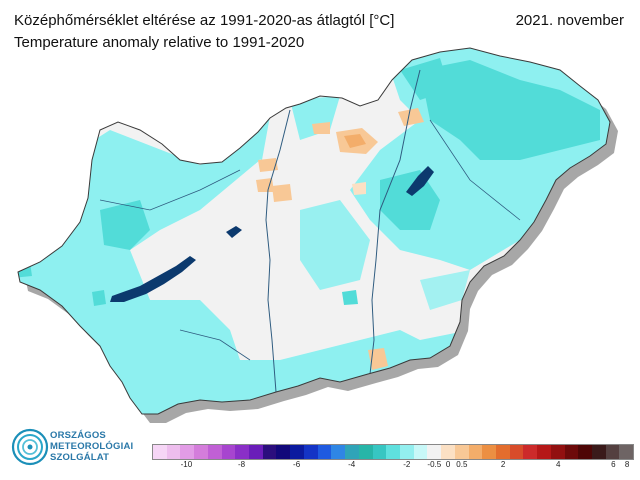  What do you see at coordinates (78, 435) in the screenshot?
I see `logo-line-1: ORSZÁGOS` at bounding box center [78, 435].